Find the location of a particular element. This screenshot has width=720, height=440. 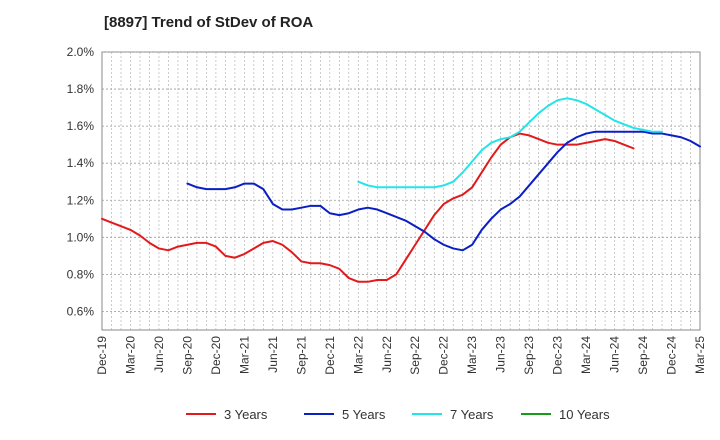

x-tick-label: Sep-24 is located at coordinates (643, 355).